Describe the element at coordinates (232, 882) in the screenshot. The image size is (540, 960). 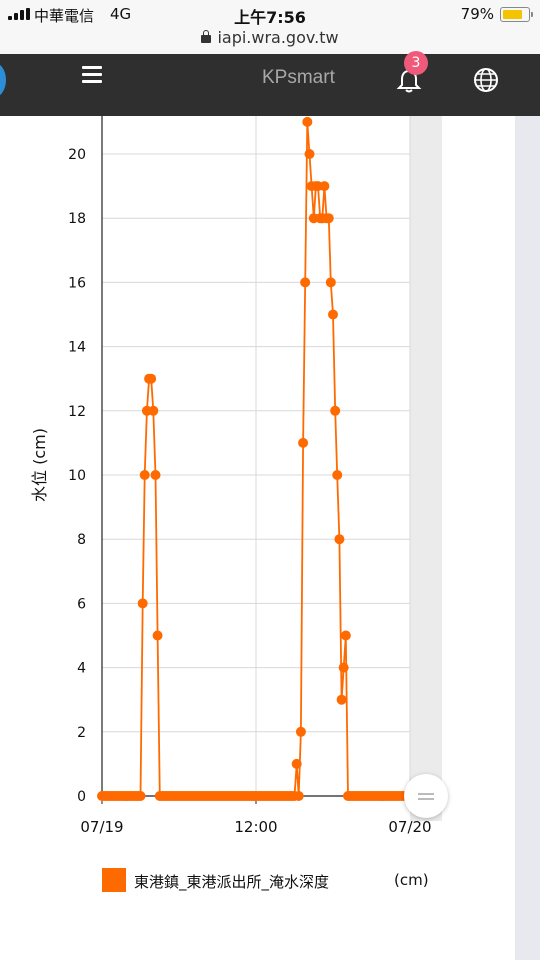
I see `legend-series-name: 東港鎮_東港派出所_淹水深度` at that location.